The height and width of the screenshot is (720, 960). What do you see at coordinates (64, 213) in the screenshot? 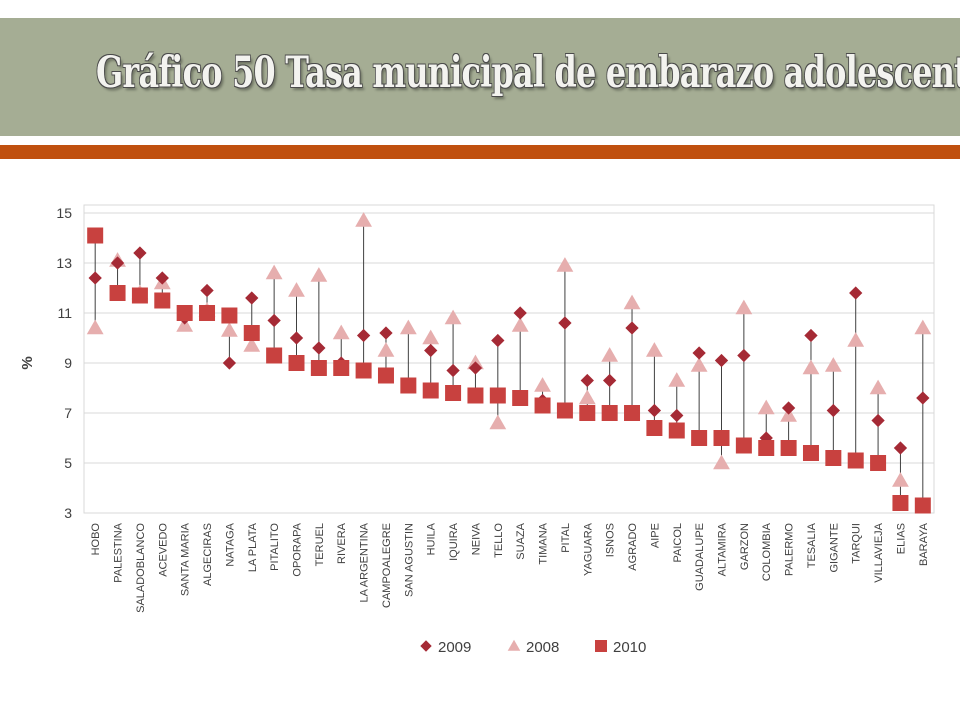
I see `y-tick-label: 15` at bounding box center [64, 213].